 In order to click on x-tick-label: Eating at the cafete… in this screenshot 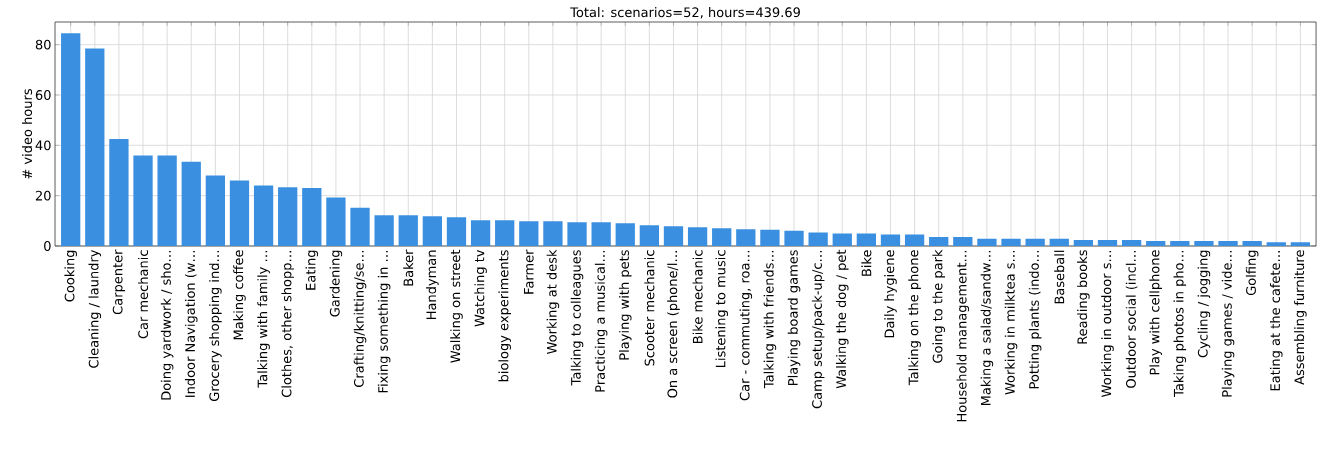, I will do `click(1276, 321)`.